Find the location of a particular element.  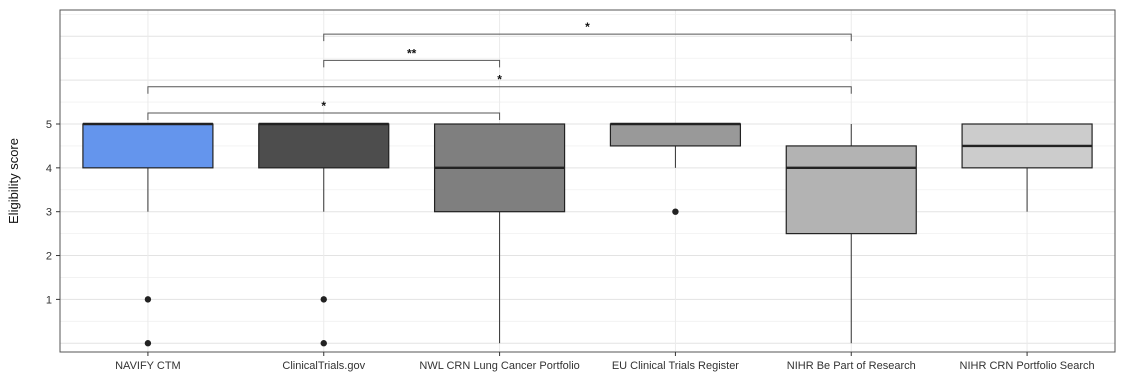

x-tick-label: EU Clinical Trials Register is located at coordinates (675, 366).